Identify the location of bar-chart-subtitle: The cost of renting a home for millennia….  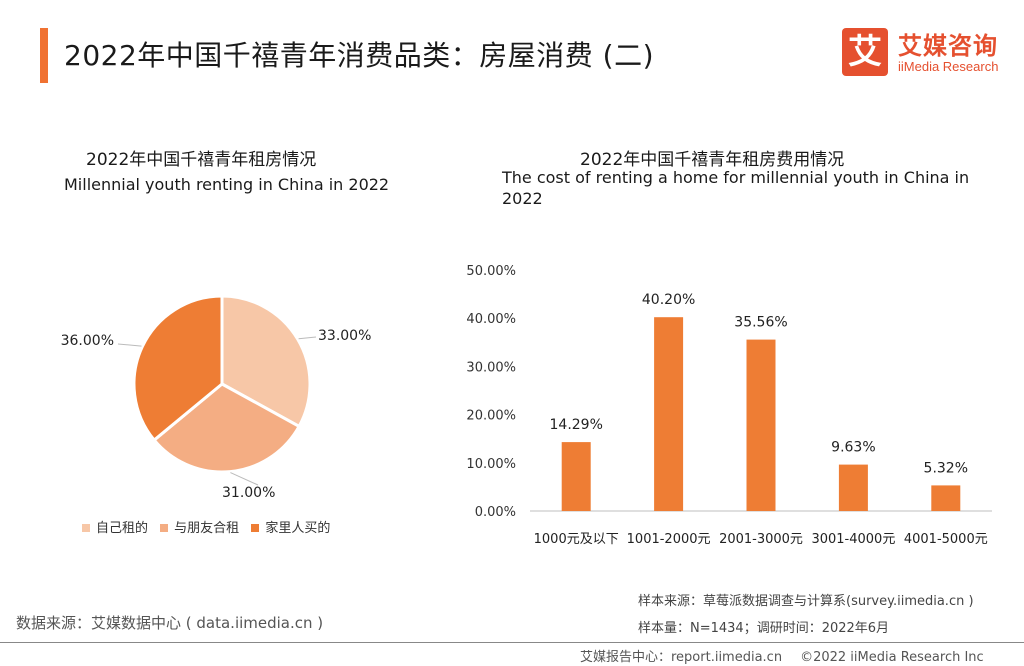
(736, 188).